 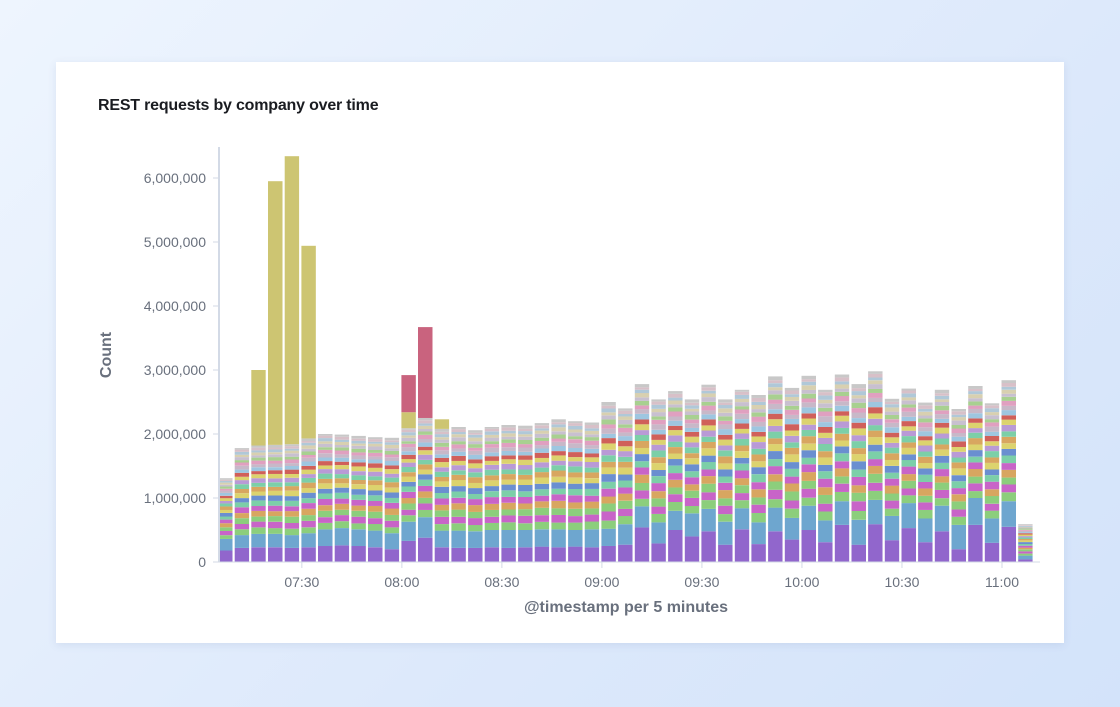 What do you see at coordinates (643, 473) in the screenshot?
I see `bar-09:10` at bounding box center [643, 473].